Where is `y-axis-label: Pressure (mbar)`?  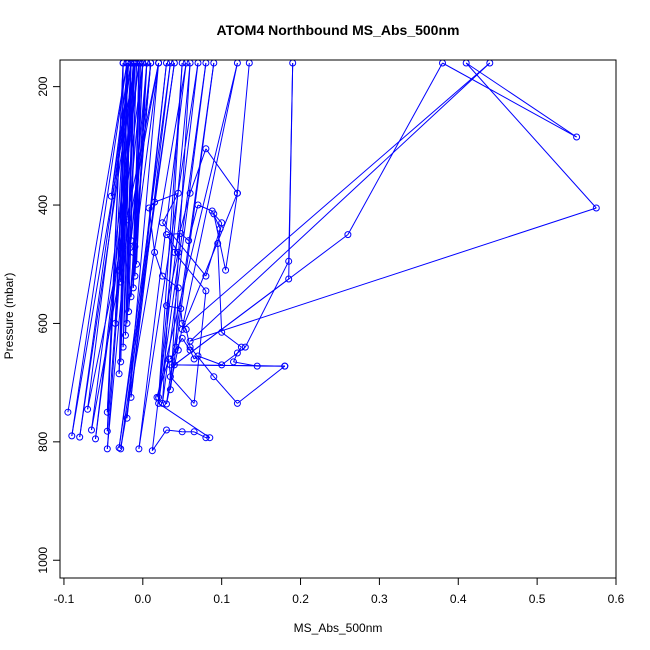
y-axis-label: Pressure (mbar) is located at coordinates (9, 316).